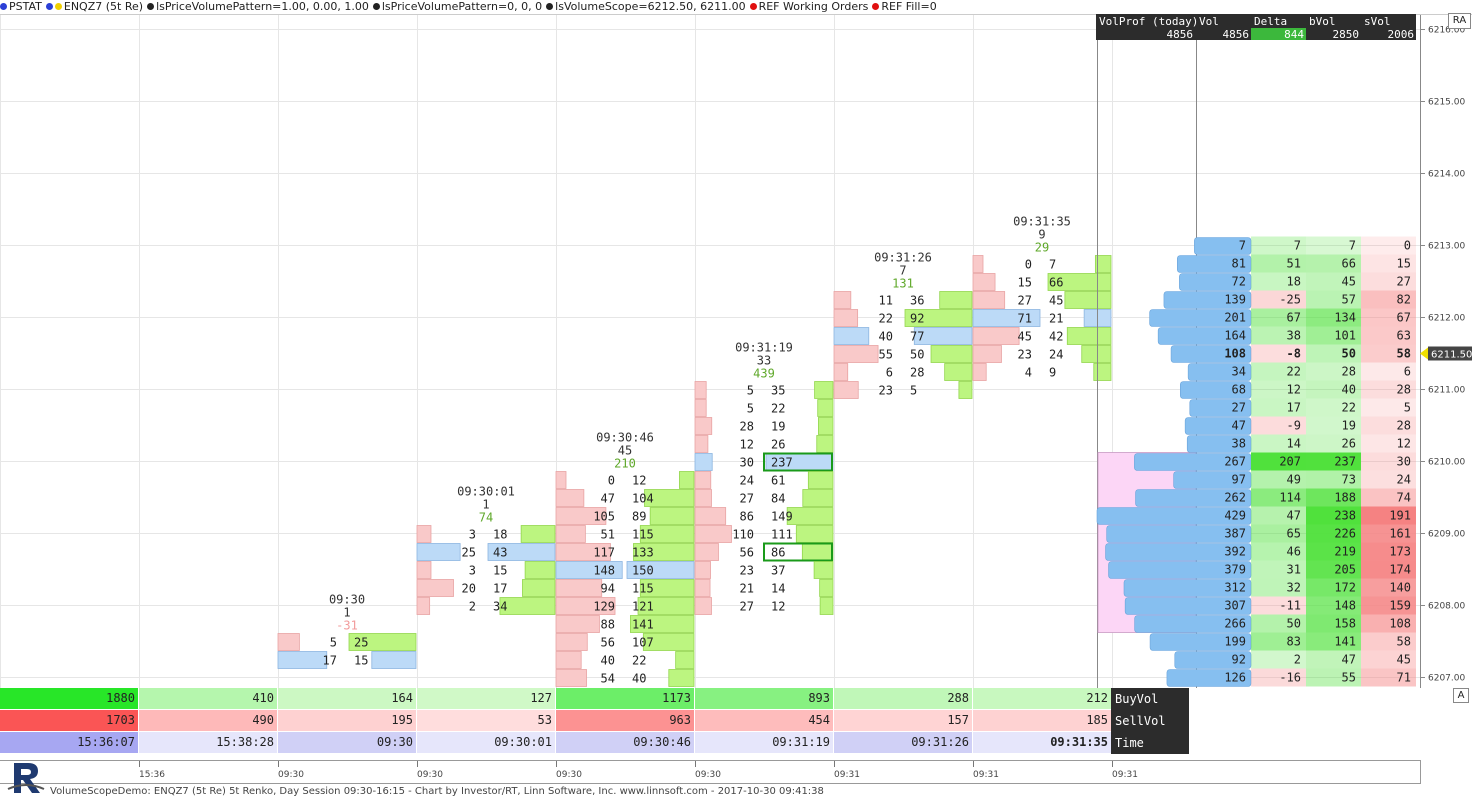 The height and width of the screenshot is (799, 1472). Describe the element at coordinates (1235, 300) in the screenshot. I see `profile-cell-value: 139` at that location.